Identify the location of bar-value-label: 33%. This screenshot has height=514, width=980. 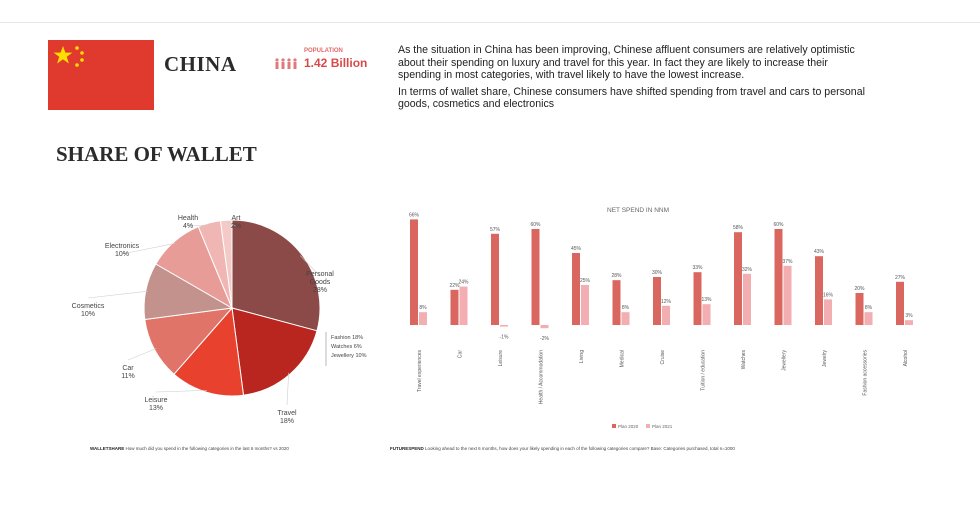
(697, 268).